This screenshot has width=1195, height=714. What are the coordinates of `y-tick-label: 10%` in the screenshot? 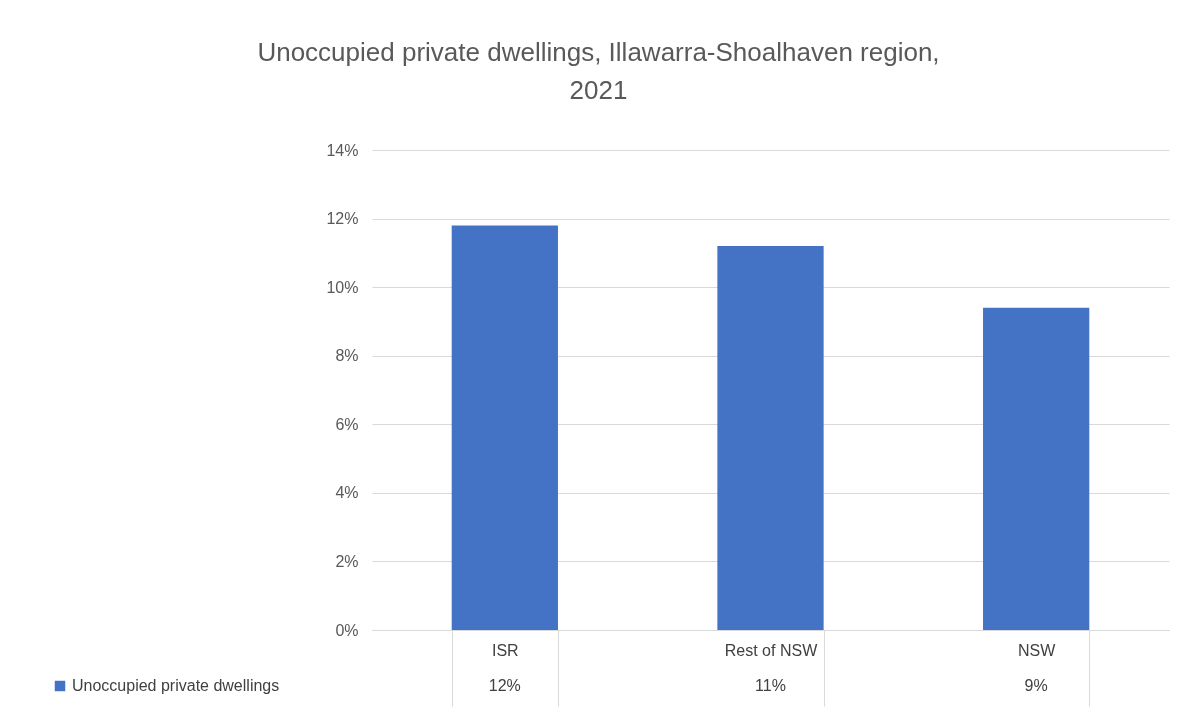 It's located at (342, 287).